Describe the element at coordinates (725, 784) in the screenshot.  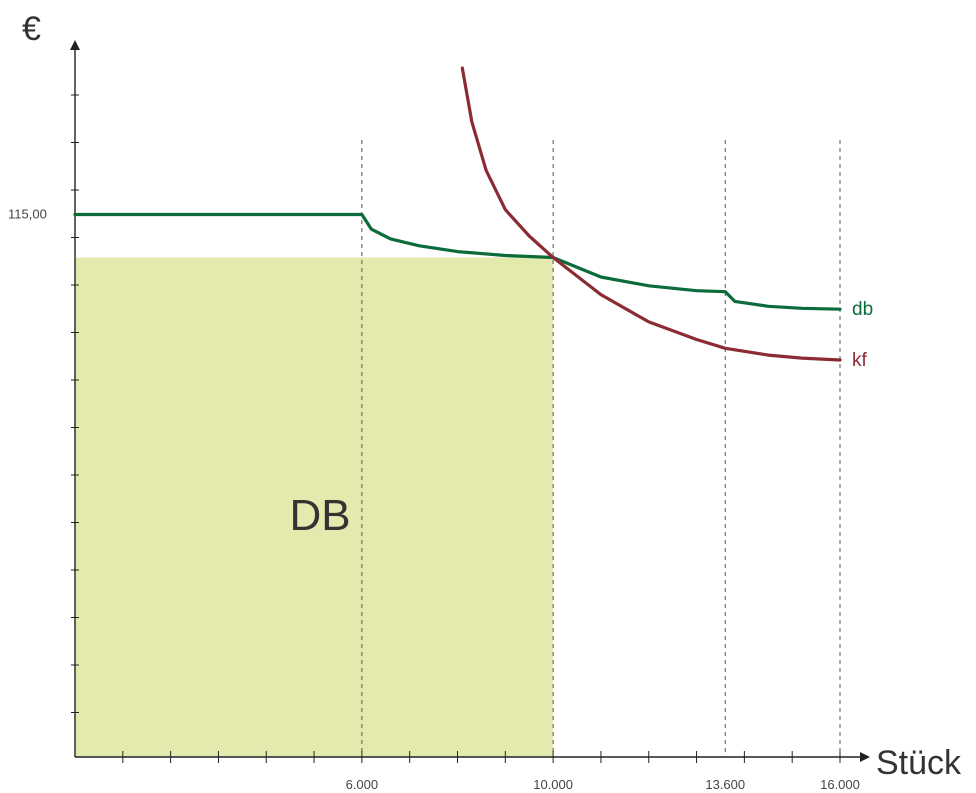
I see `x-tick-label-13600: 13.600` at that location.